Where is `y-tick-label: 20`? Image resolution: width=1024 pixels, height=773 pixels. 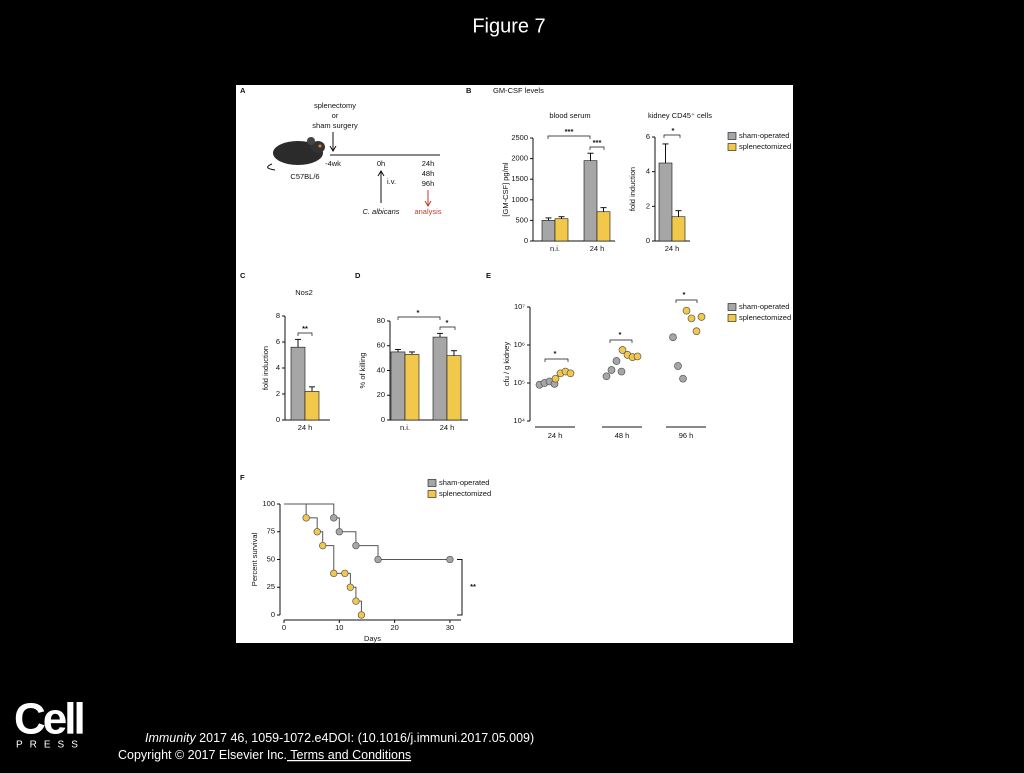 y-tick-label: 20 is located at coordinates (381, 394).